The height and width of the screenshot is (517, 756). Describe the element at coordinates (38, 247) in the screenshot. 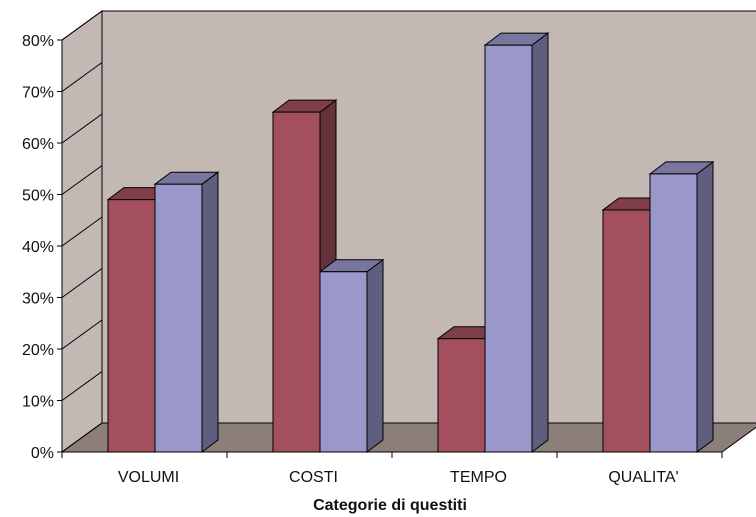

I see `y-tick-label: 40%` at that location.